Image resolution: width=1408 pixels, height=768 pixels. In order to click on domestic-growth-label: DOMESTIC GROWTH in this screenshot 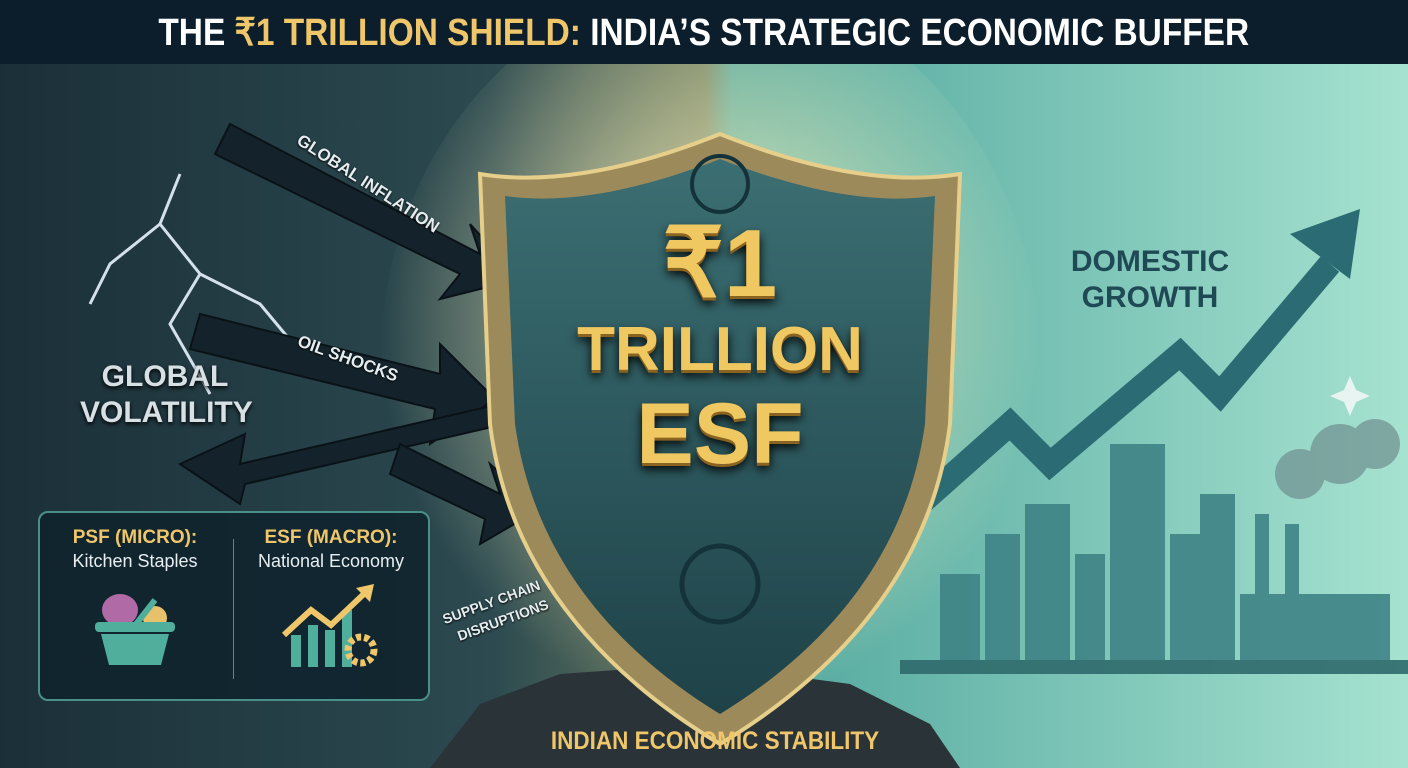, I will do `click(1150, 279)`.